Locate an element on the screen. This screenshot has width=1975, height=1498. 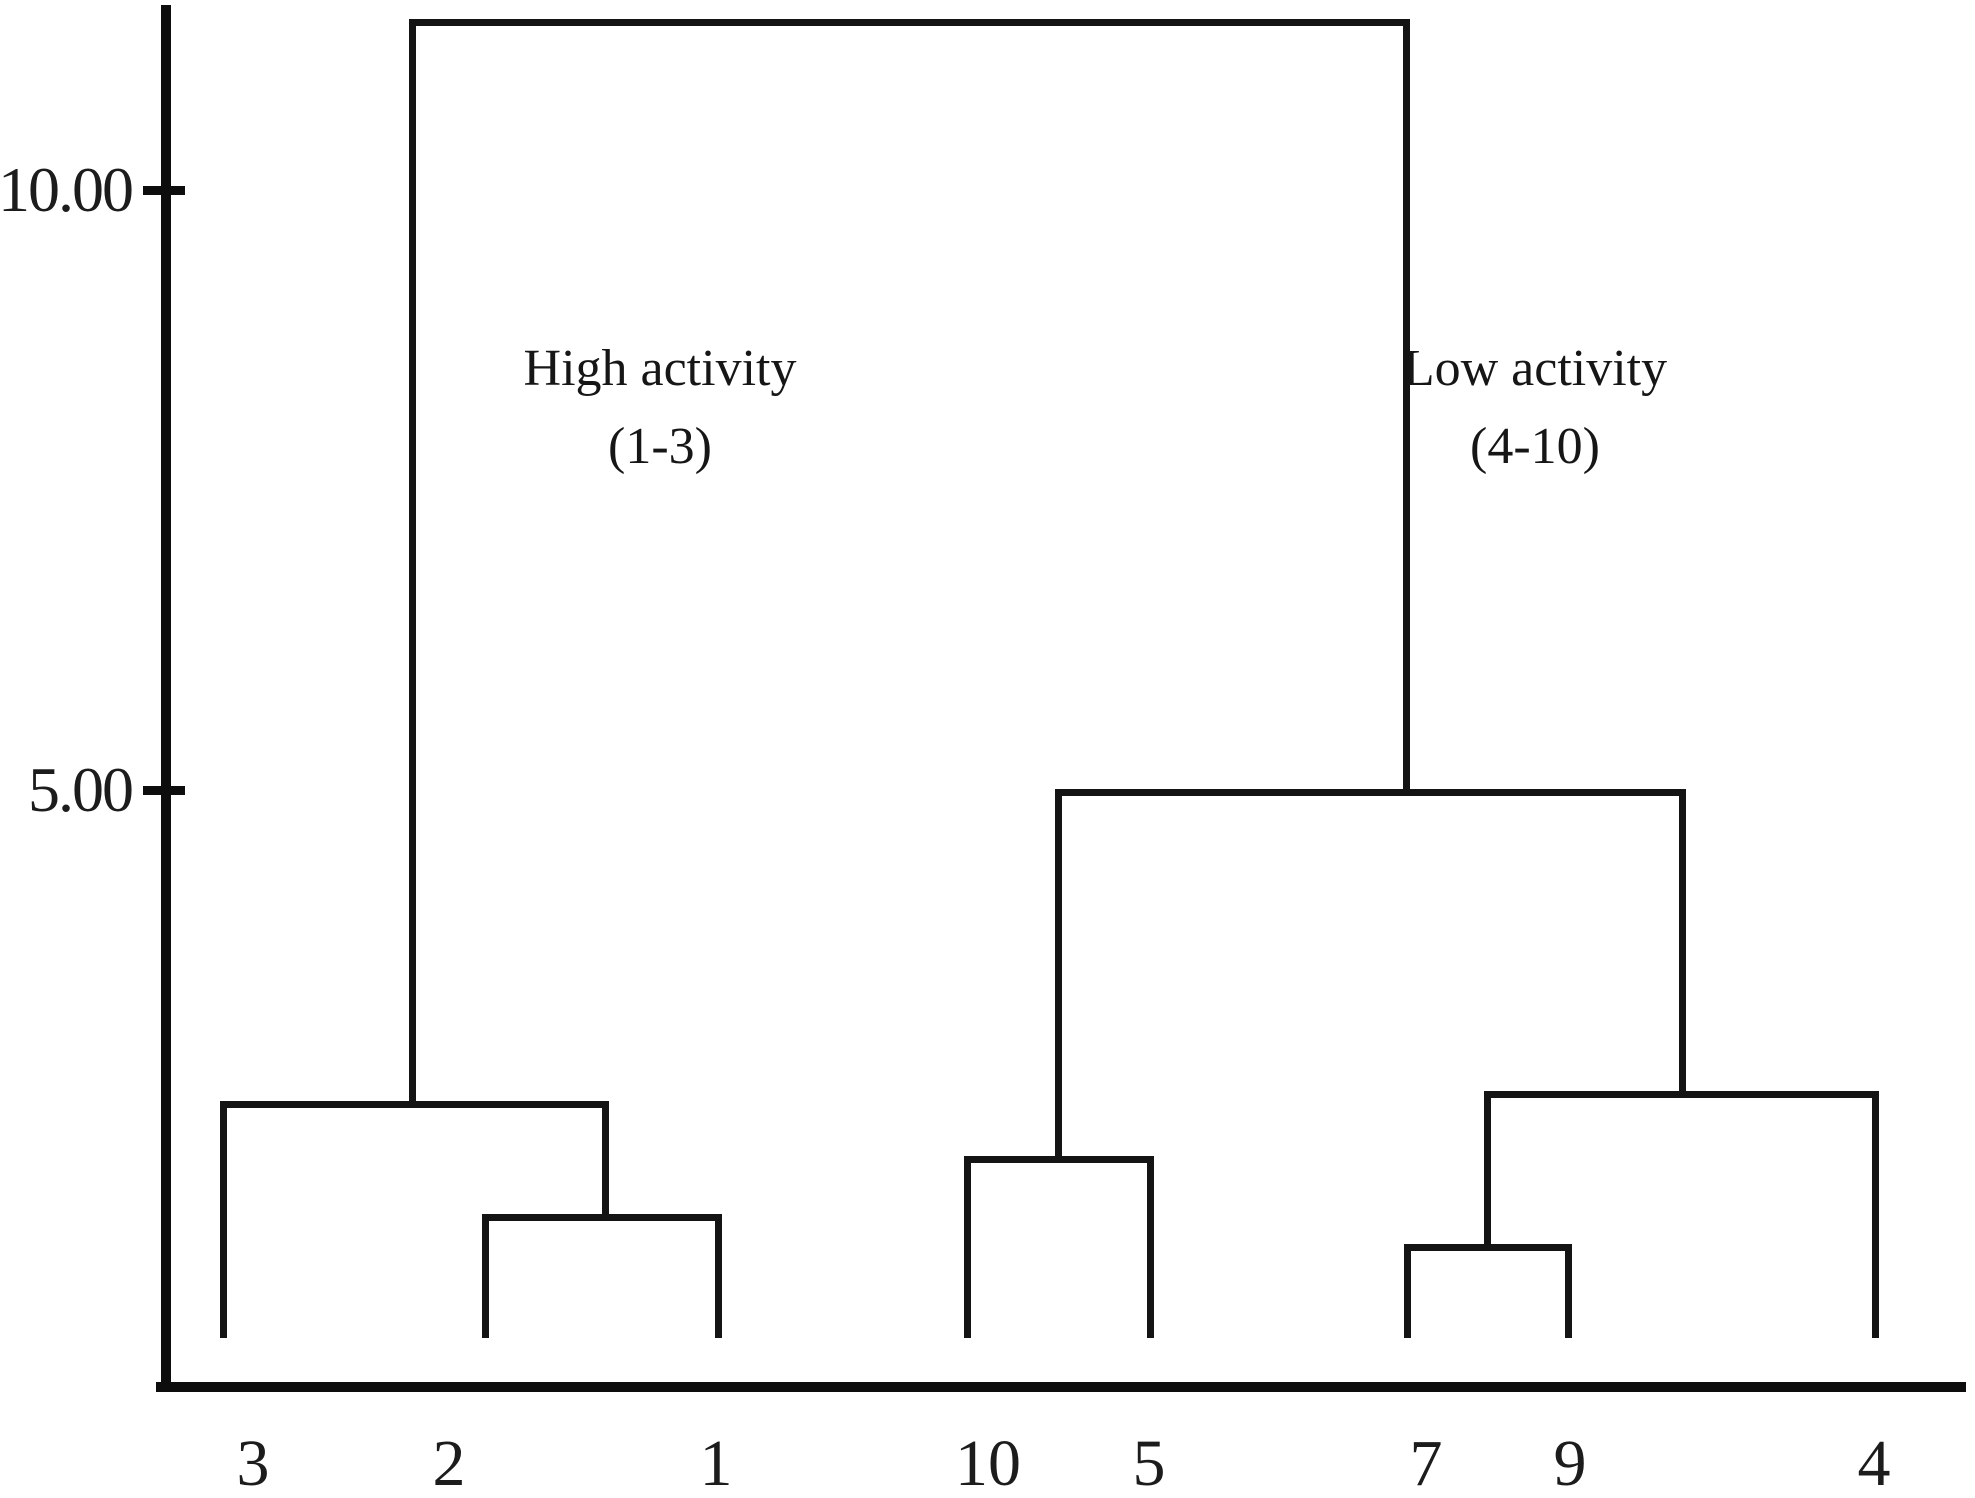
cluster-label-low-activity: Low activity (4-10) is located at coordinates (1535, 408).